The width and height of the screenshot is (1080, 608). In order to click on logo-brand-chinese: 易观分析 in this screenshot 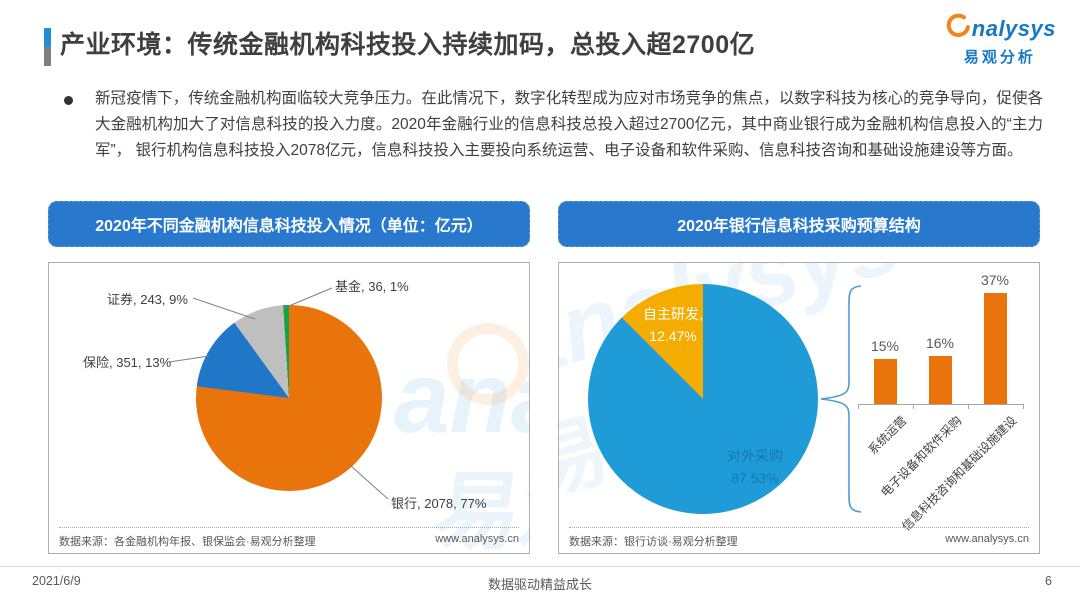, I will do `click(999, 57)`.